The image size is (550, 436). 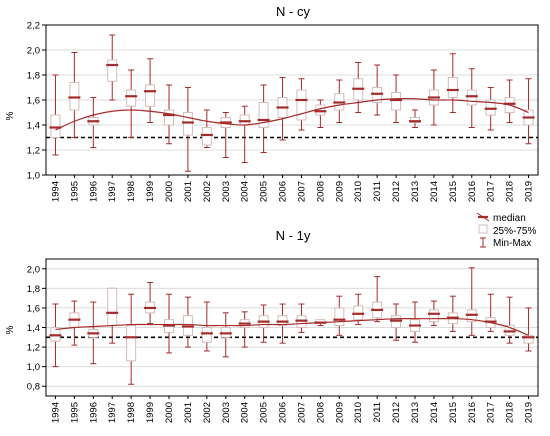 What do you see at coordinates (510, 191) in the screenshot?
I see `x-tick-label: 2018` at bounding box center [510, 191].